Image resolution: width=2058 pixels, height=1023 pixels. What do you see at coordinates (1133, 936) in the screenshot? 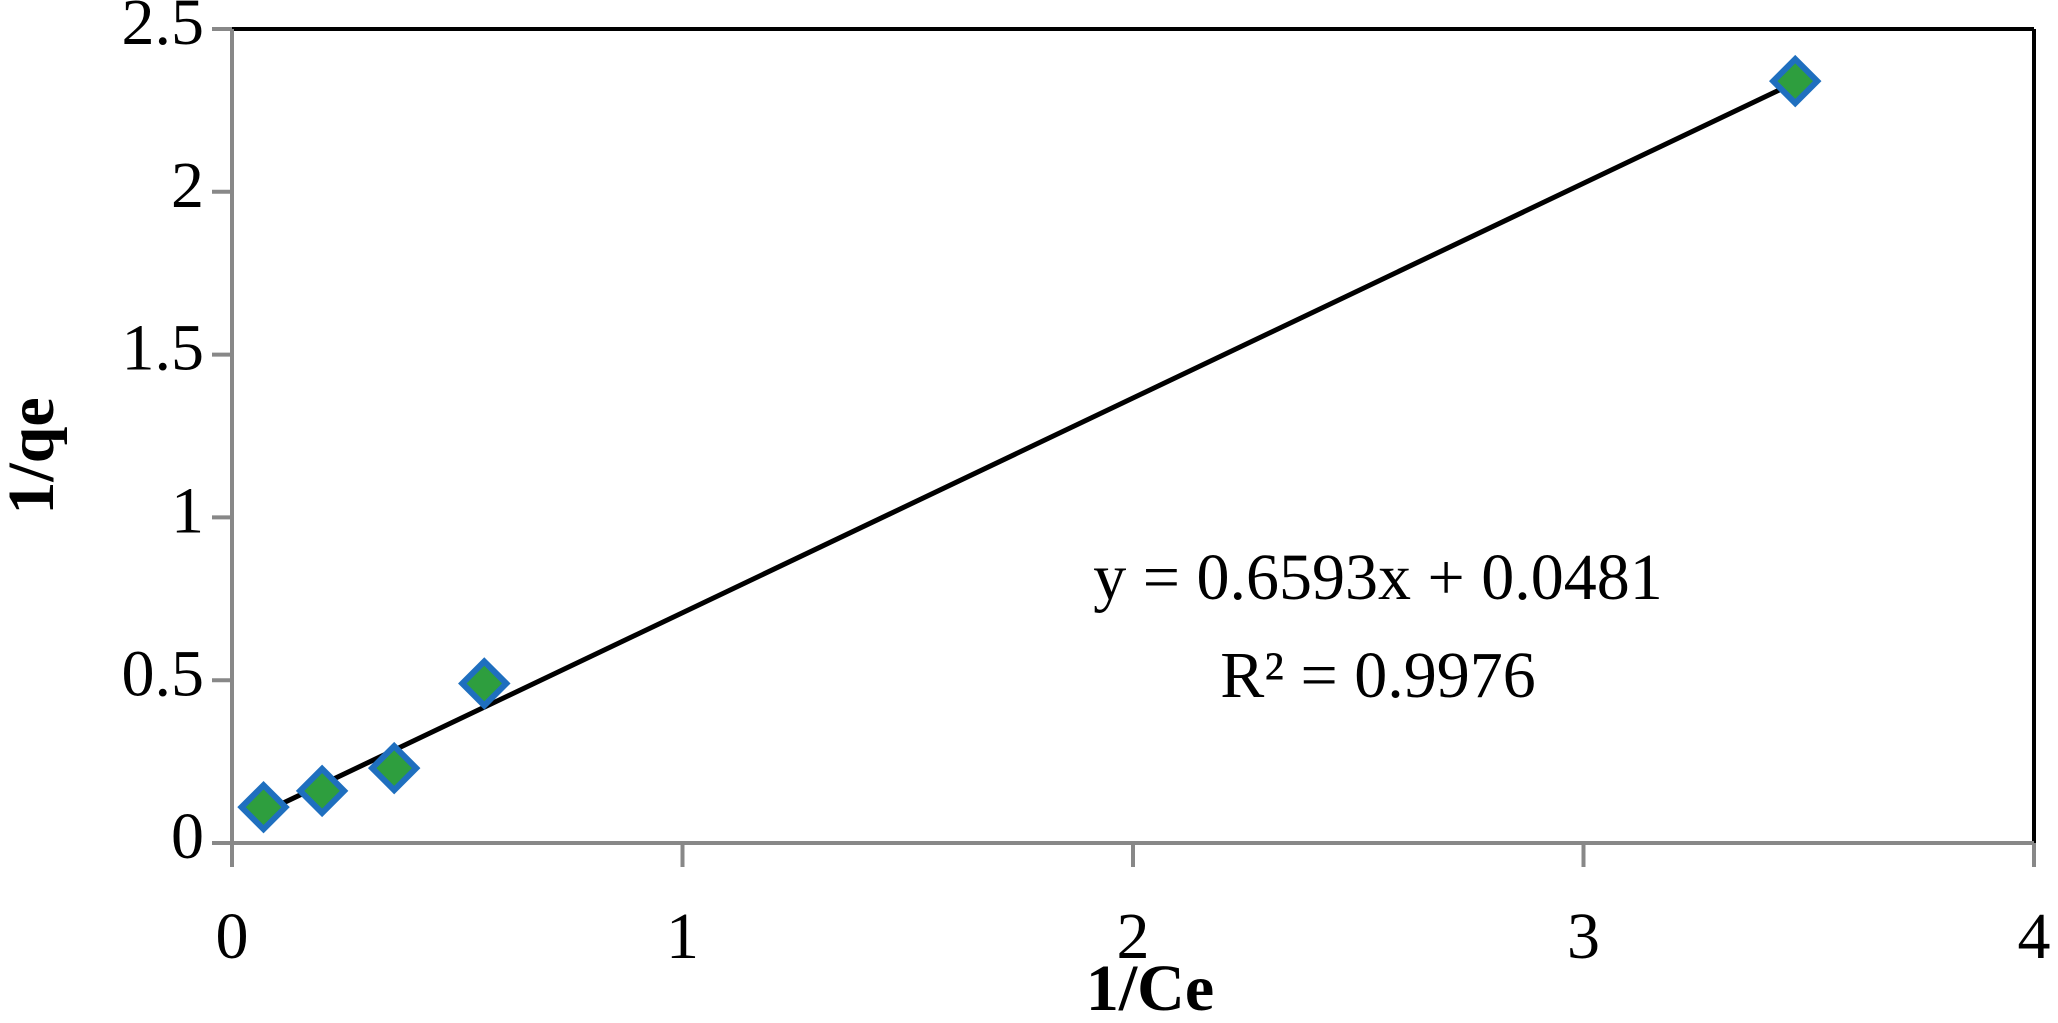
I see `x-tick-label: 2` at bounding box center [1133, 936].